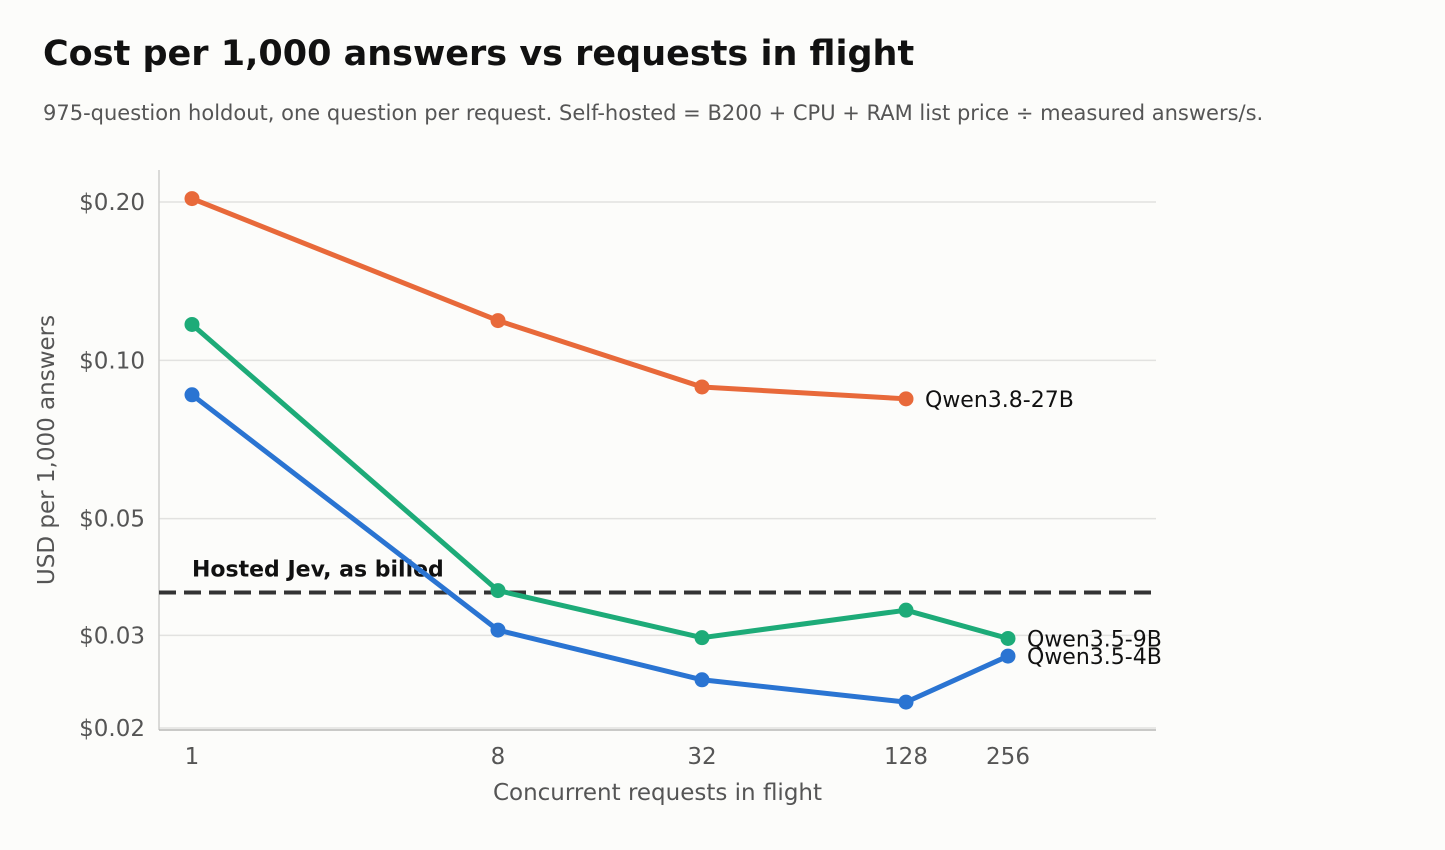 The height and width of the screenshot is (850, 1445). I want to click on x-tick-label: 256, so click(1008, 757).